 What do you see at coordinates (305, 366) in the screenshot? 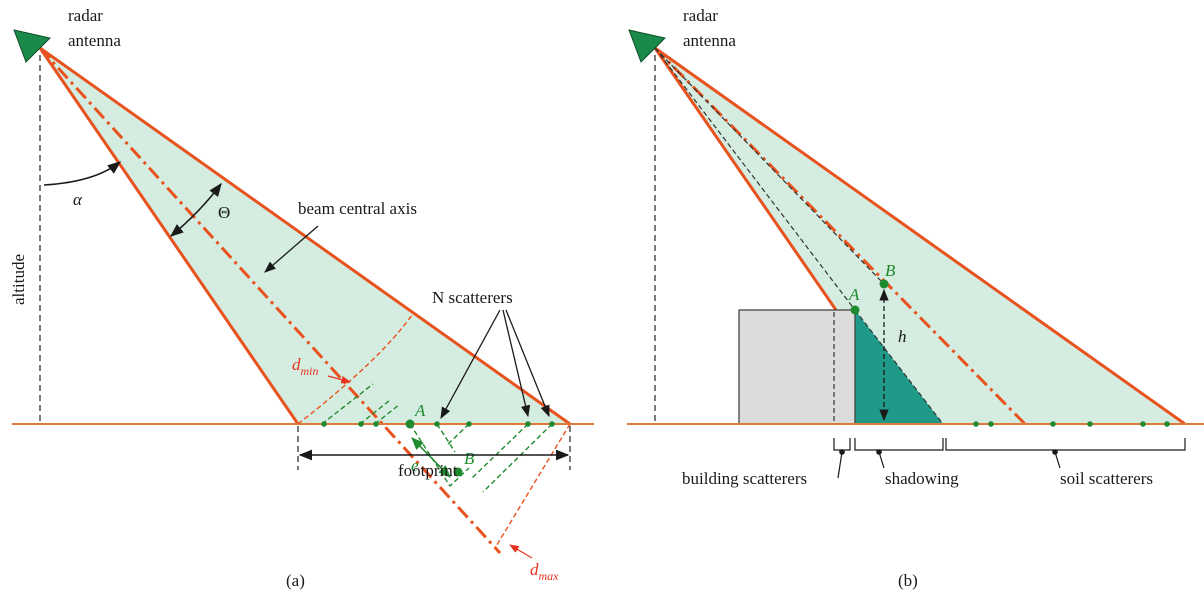
I see `dmin-label: dmin` at bounding box center [305, 366].